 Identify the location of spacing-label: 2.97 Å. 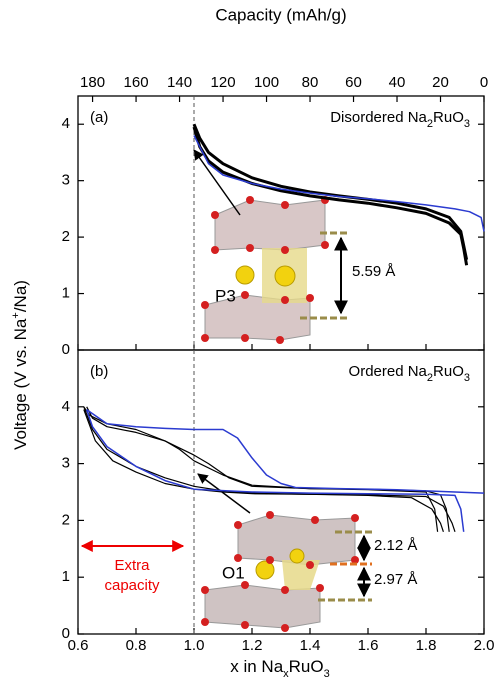
(395, 579).